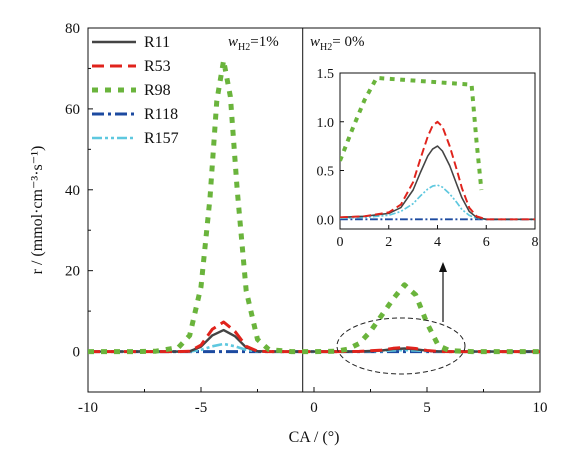 The width and height of the screenshot is (576, 450). What do you see at coordinates (326, 74) in the screenshot?
I see `inset-y-tick-label: 1.5` at bounding box center [326, 74].